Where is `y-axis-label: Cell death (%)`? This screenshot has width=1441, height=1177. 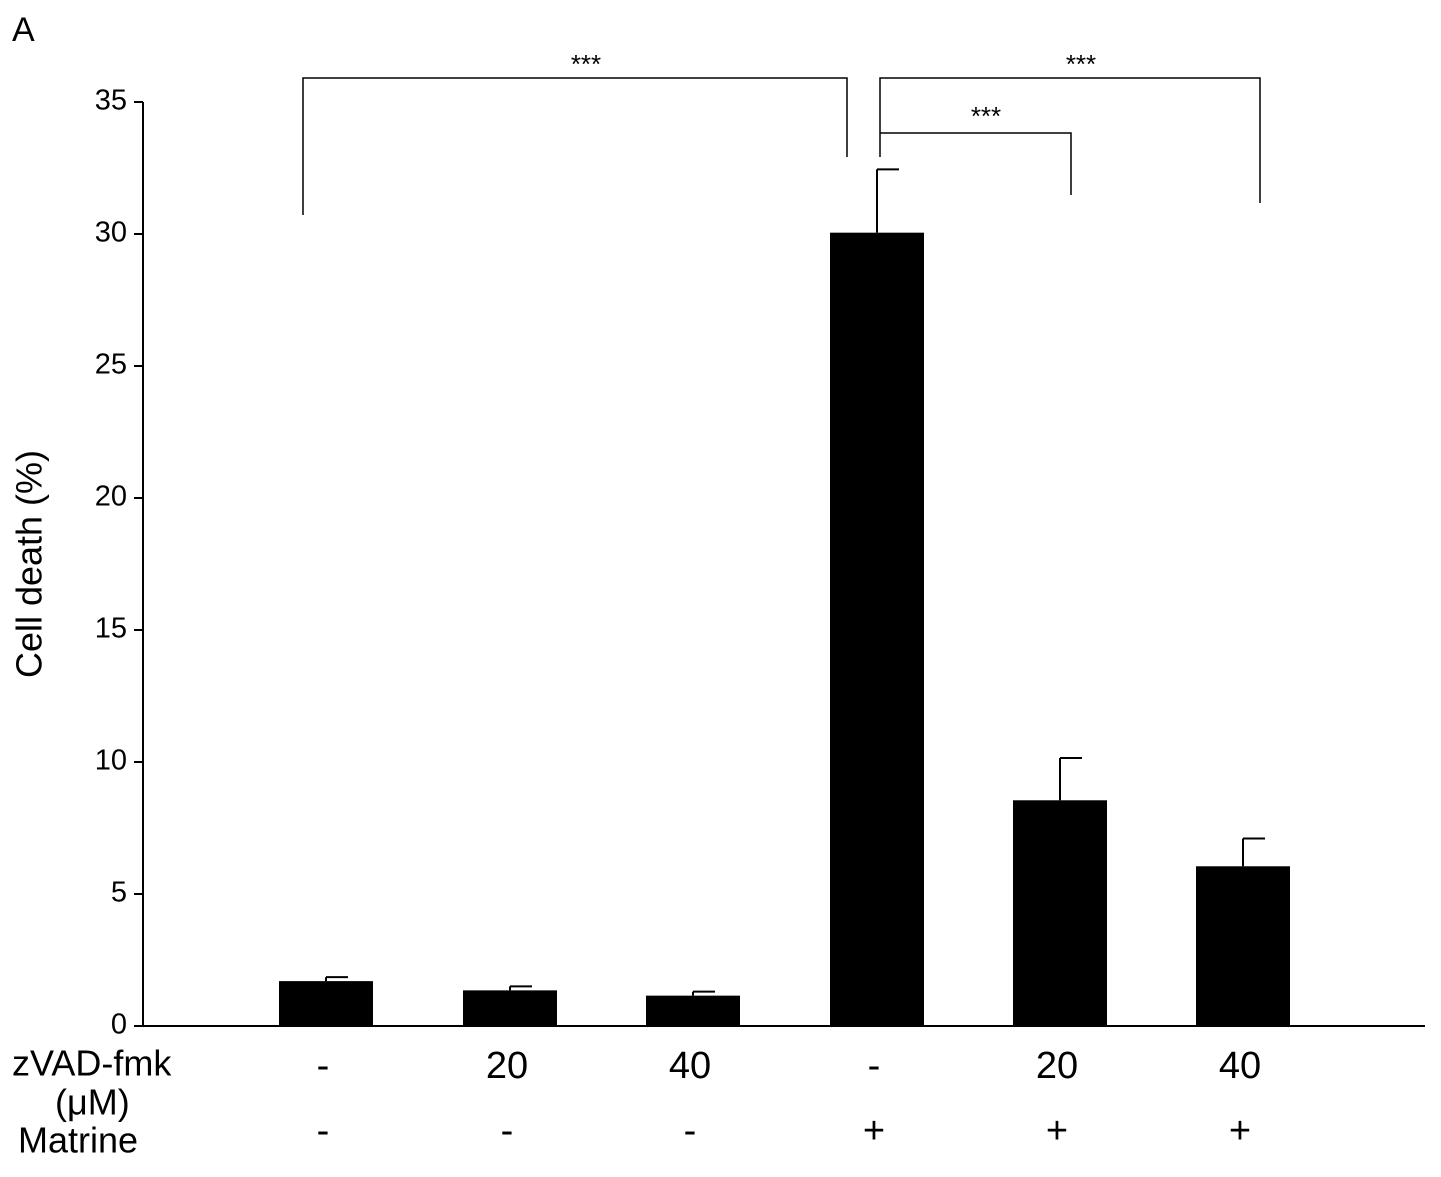
y-axis-label: Cell death (%) is located at coordinates (29, 564).